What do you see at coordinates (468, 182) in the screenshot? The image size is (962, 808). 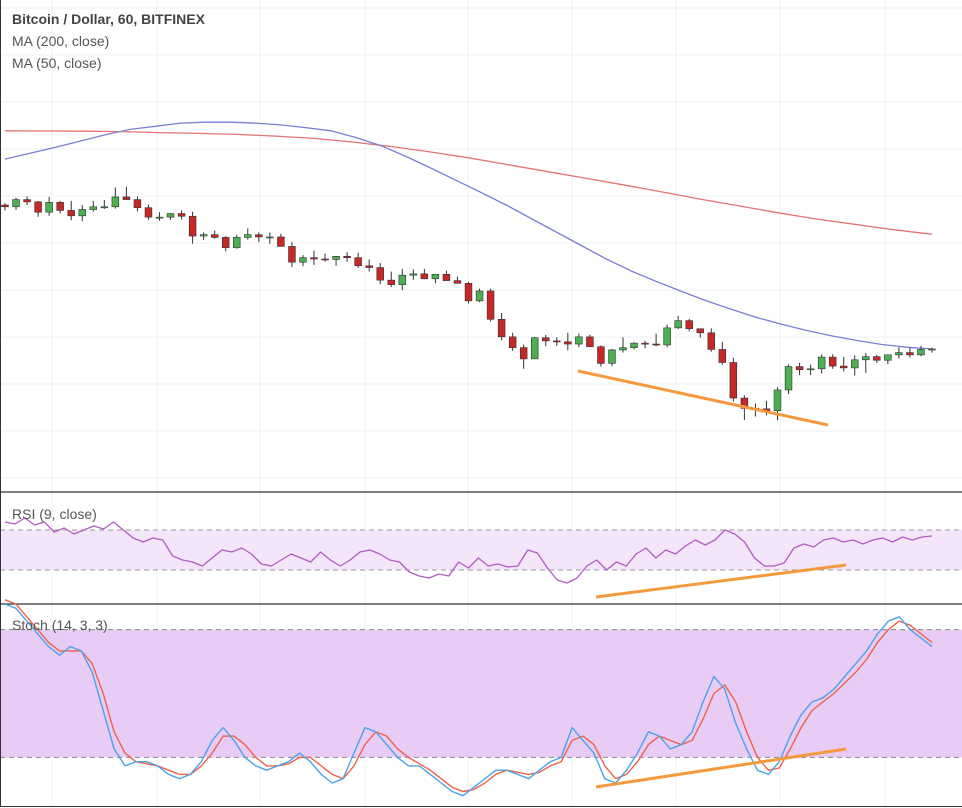 I see `ma200-line` at bounding box center [468, 182].